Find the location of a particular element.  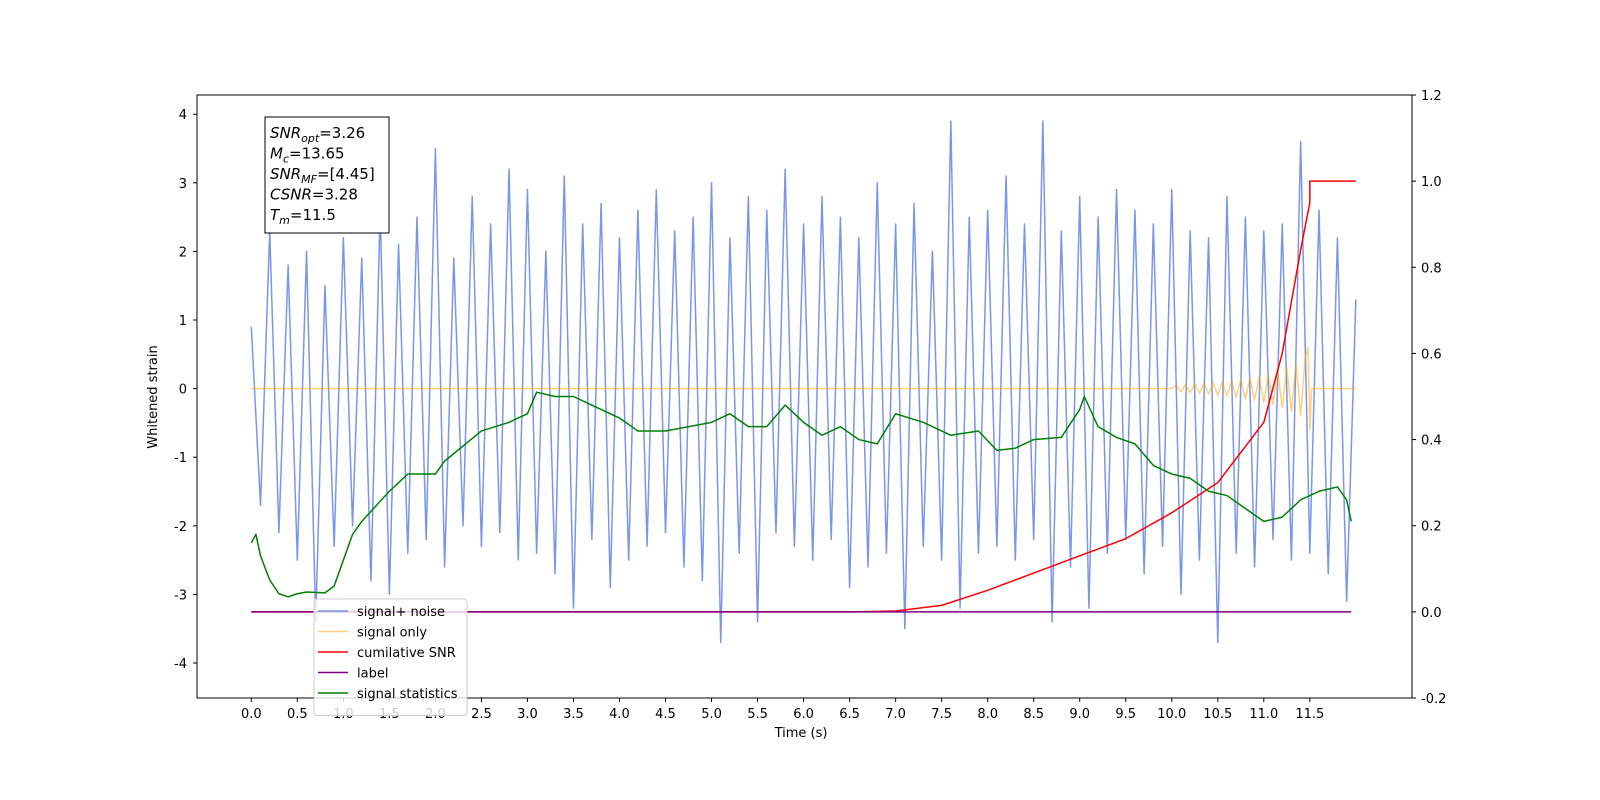

x-tick-label: 11.0 is located at coordinates (1263, 714).